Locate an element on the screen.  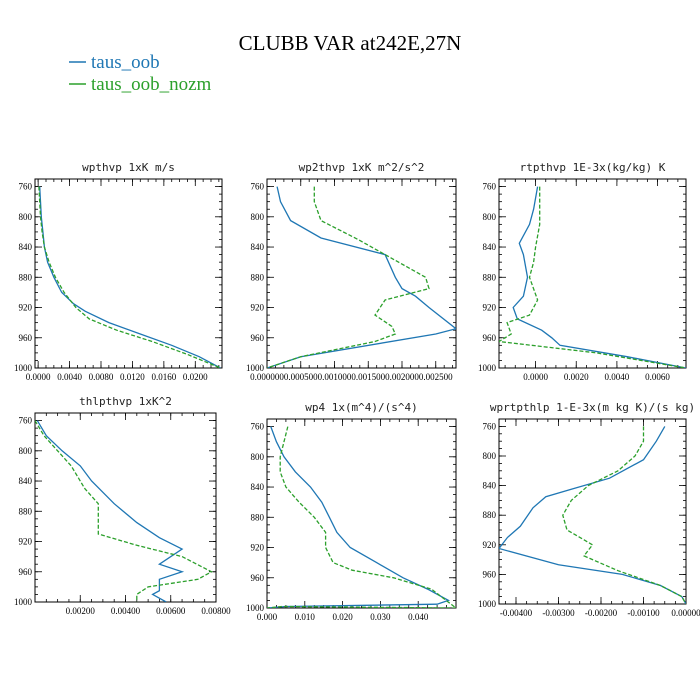
x-tick-label: 0.020 is located at coordinates (342, 617).